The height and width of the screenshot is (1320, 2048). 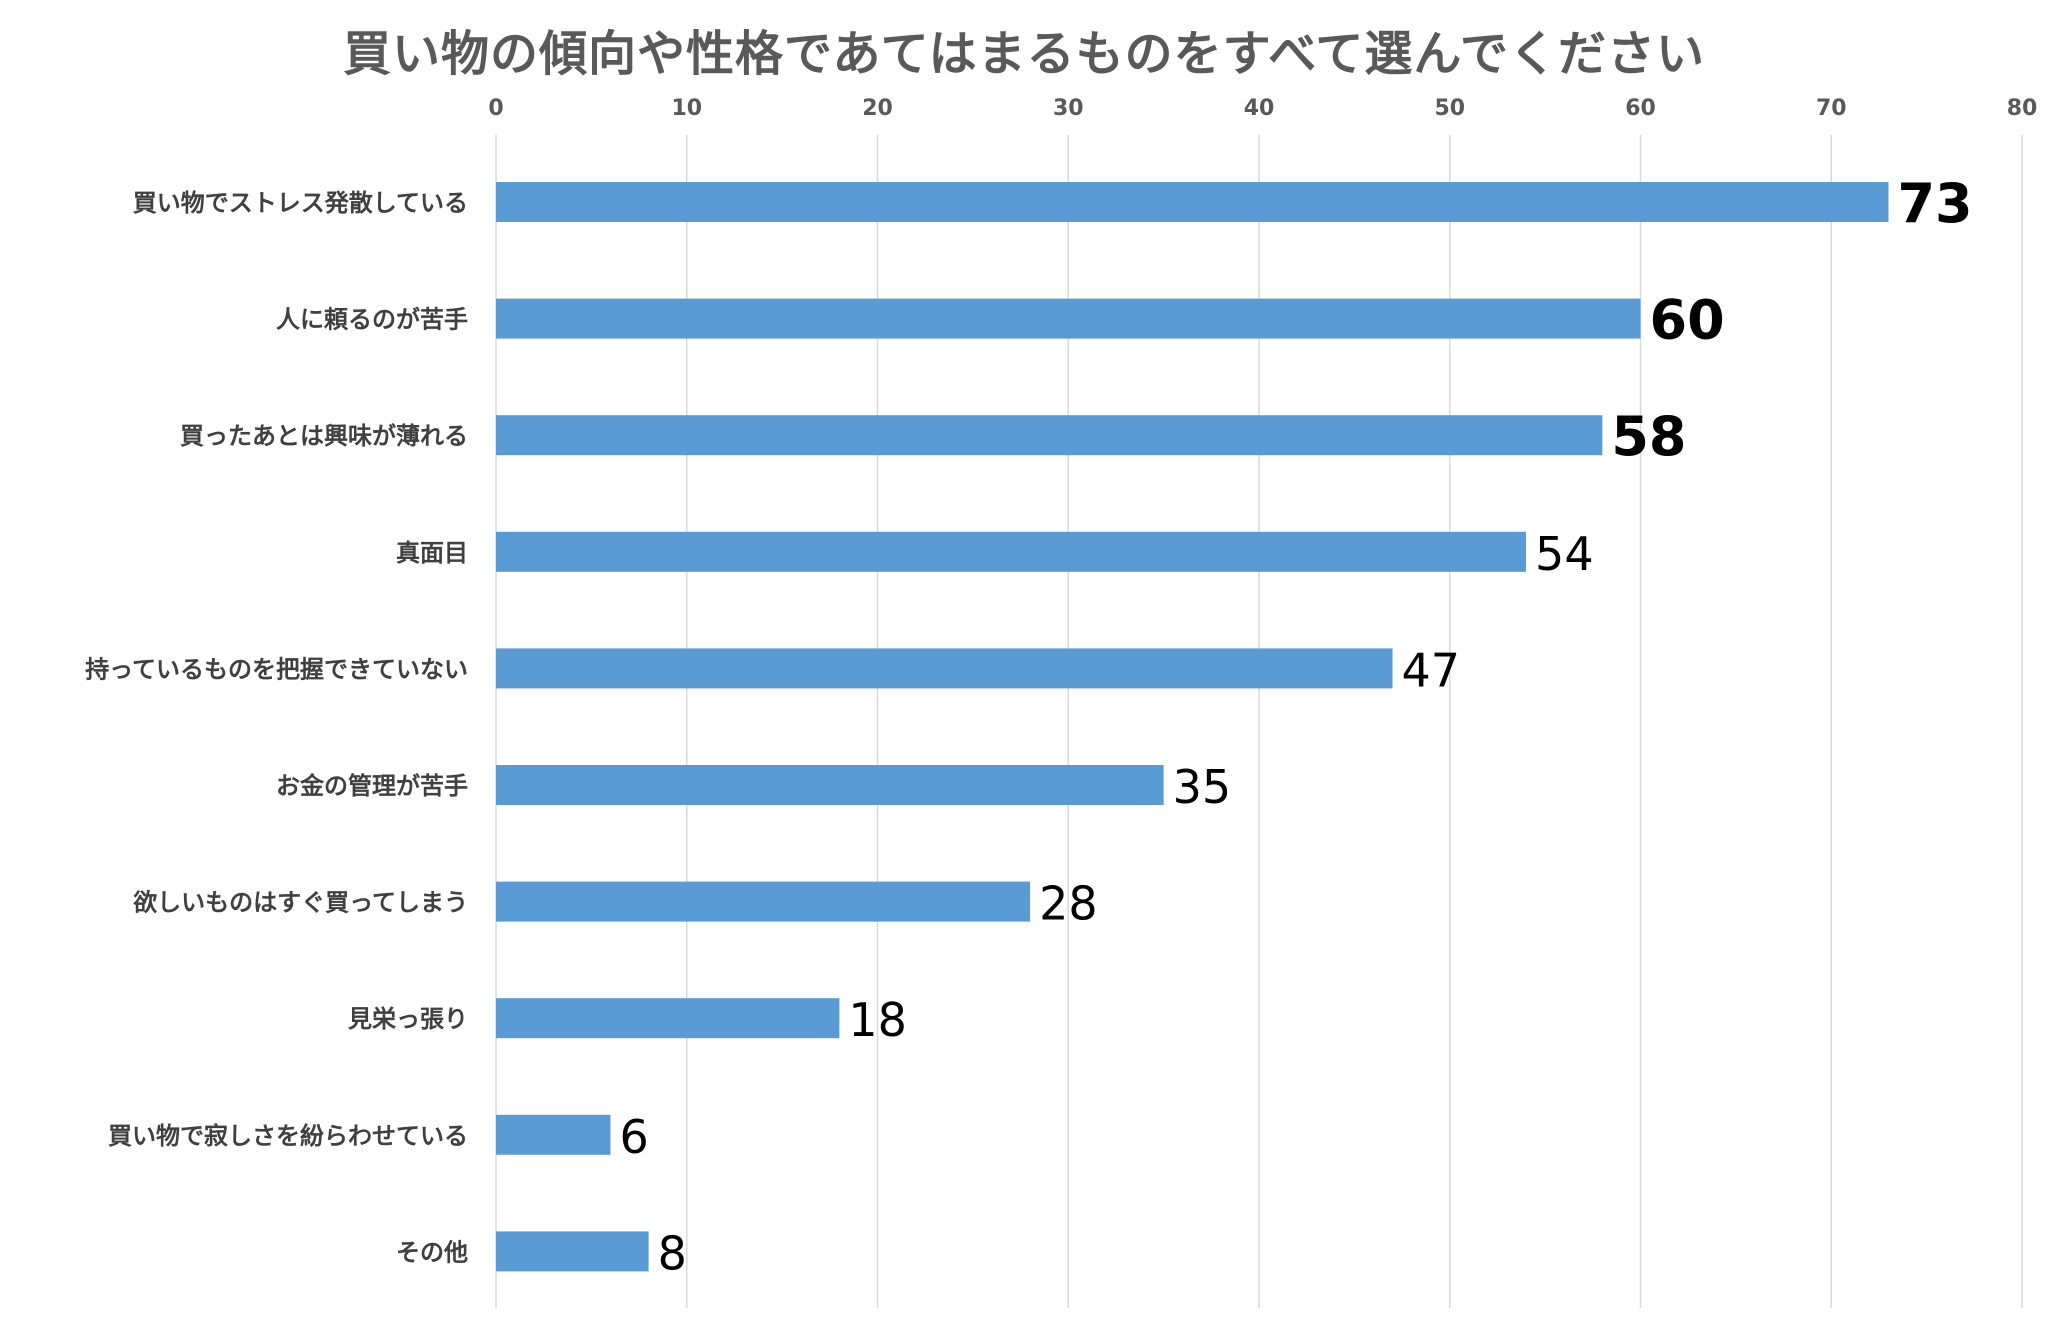 What do you see at coordinates (372, 786) in the screenshot?
I see `category-label: お金の管理が苦手` at bounding box center [372, 786].